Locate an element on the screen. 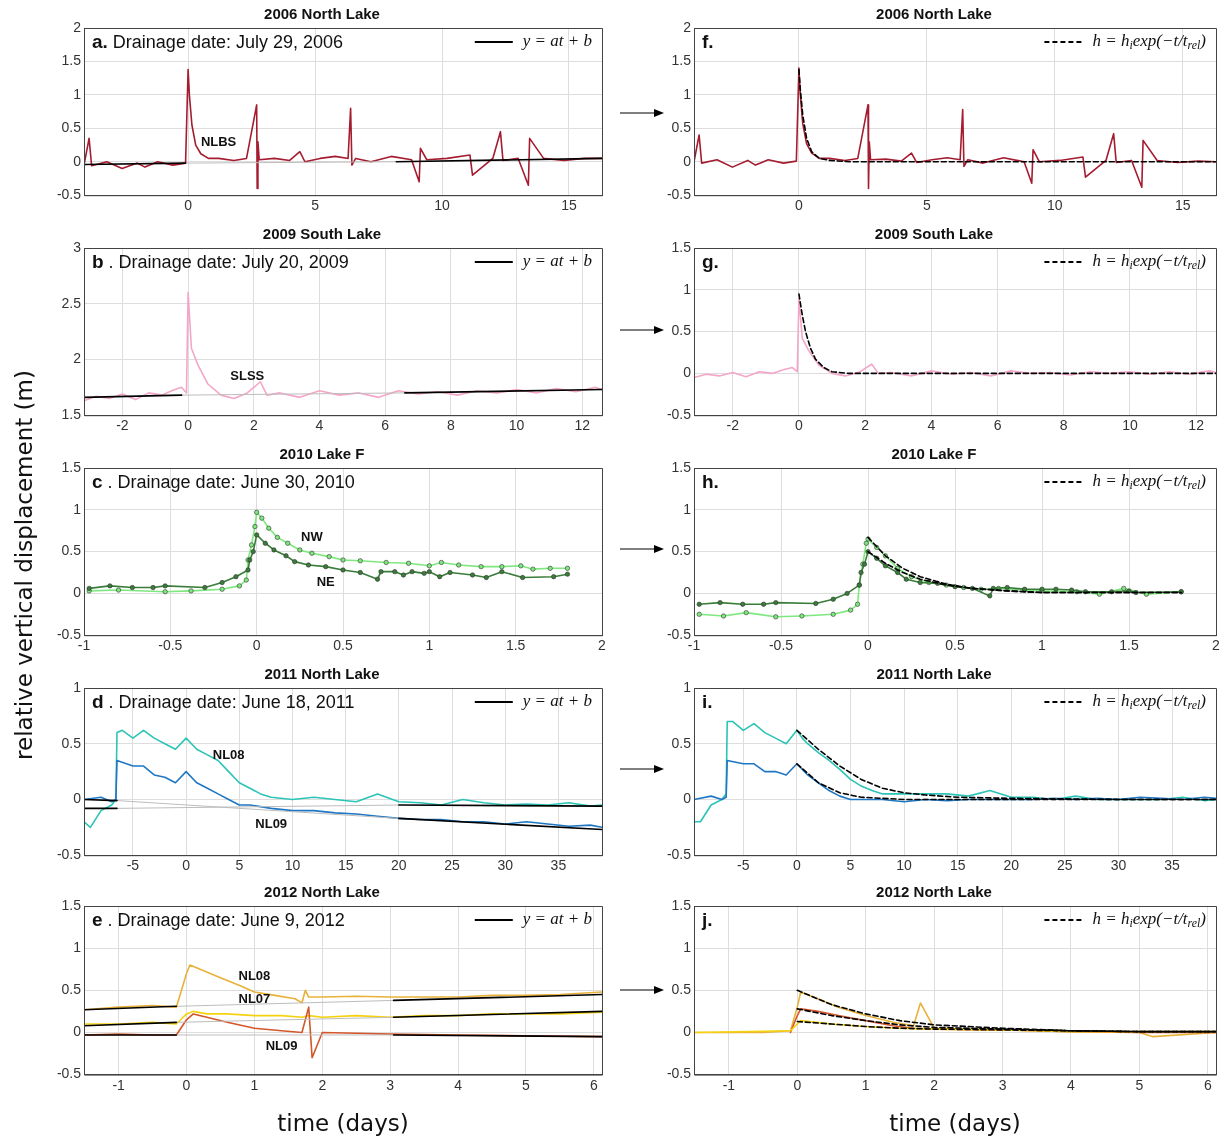 The image size is (1224, 1143). chart-title: 2009 South Lake is located at coordinates (934, 234).